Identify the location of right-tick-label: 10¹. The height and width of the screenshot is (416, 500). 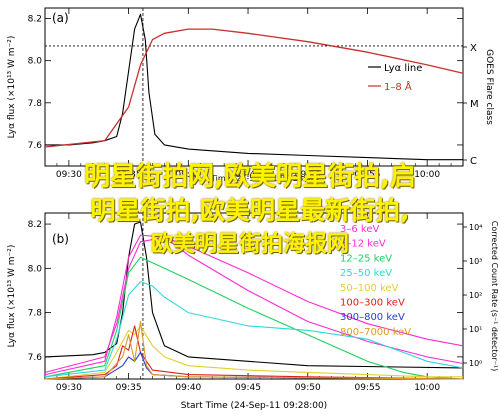
(475, 329).